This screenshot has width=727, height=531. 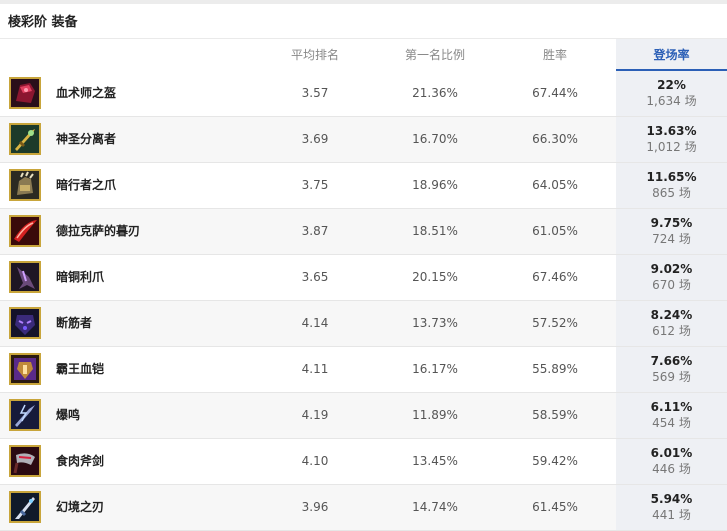 What do you see at coordinates (315, 93) in the screenshot?
I see `avg-place-value: 3.57` at bounding box center [315, 93].